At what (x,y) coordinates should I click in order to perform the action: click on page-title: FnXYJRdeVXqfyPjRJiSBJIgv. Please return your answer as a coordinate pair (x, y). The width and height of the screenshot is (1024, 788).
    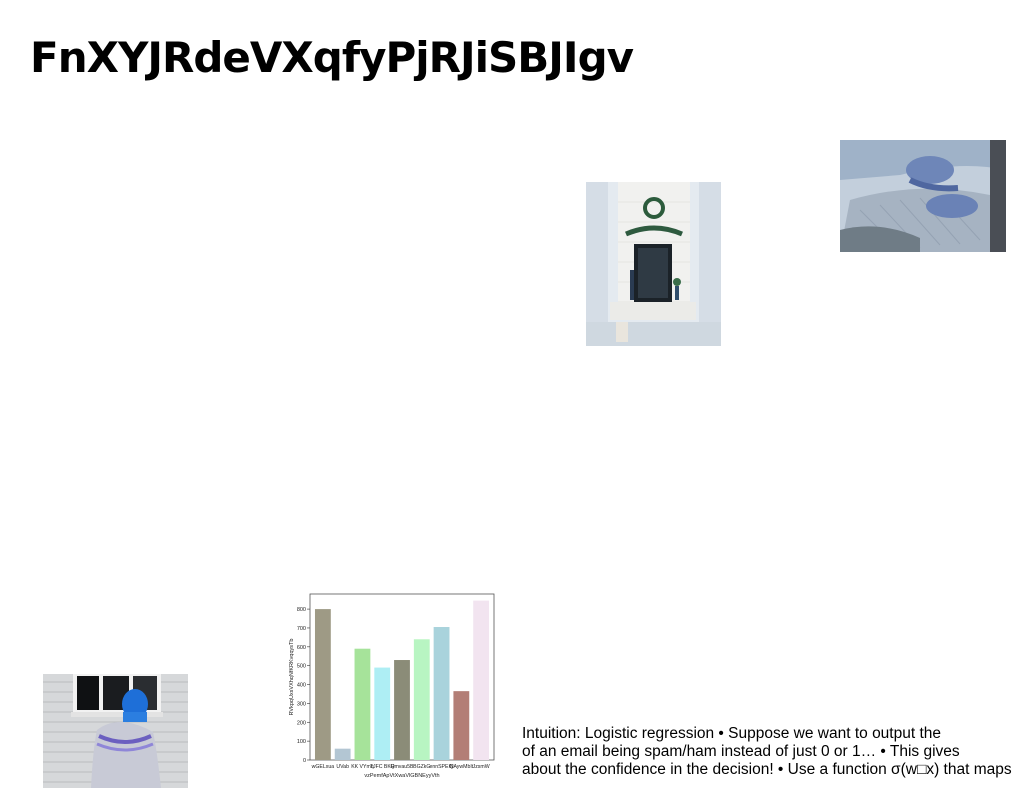
    Looking at the image, I should click on (332, 57).